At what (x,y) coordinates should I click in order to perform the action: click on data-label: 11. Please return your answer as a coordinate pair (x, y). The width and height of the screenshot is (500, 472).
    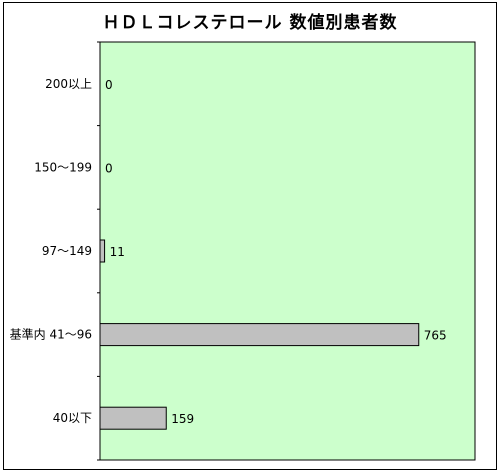
    Looking at the image, I should click on (117, 252).